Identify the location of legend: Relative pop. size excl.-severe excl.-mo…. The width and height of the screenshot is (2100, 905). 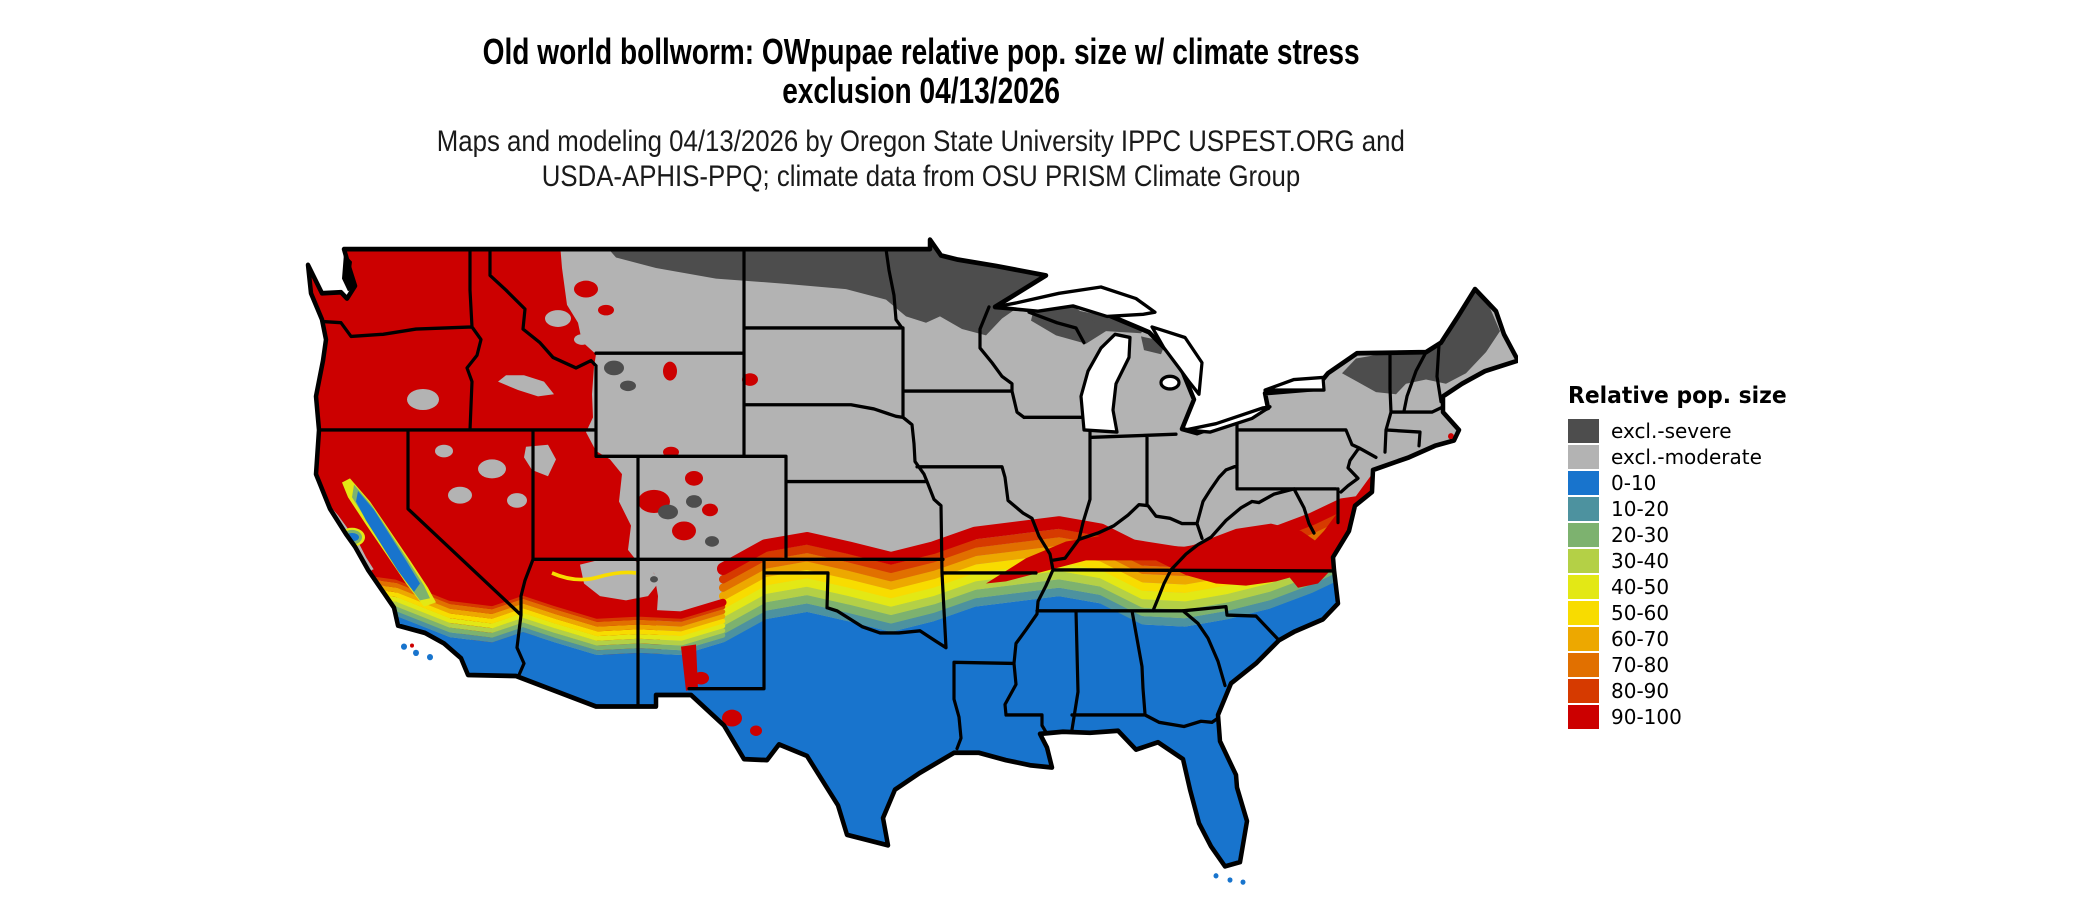
(1683, 556).